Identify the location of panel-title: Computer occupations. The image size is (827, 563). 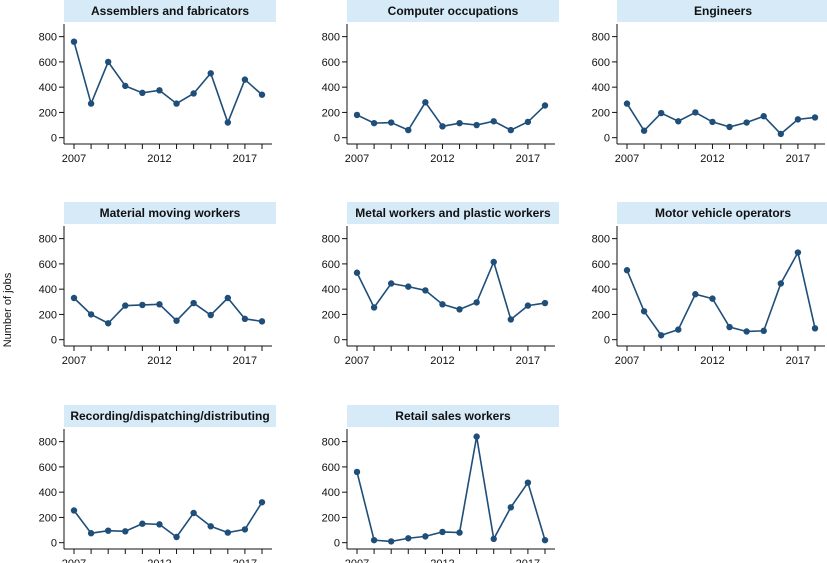
(453, 11).